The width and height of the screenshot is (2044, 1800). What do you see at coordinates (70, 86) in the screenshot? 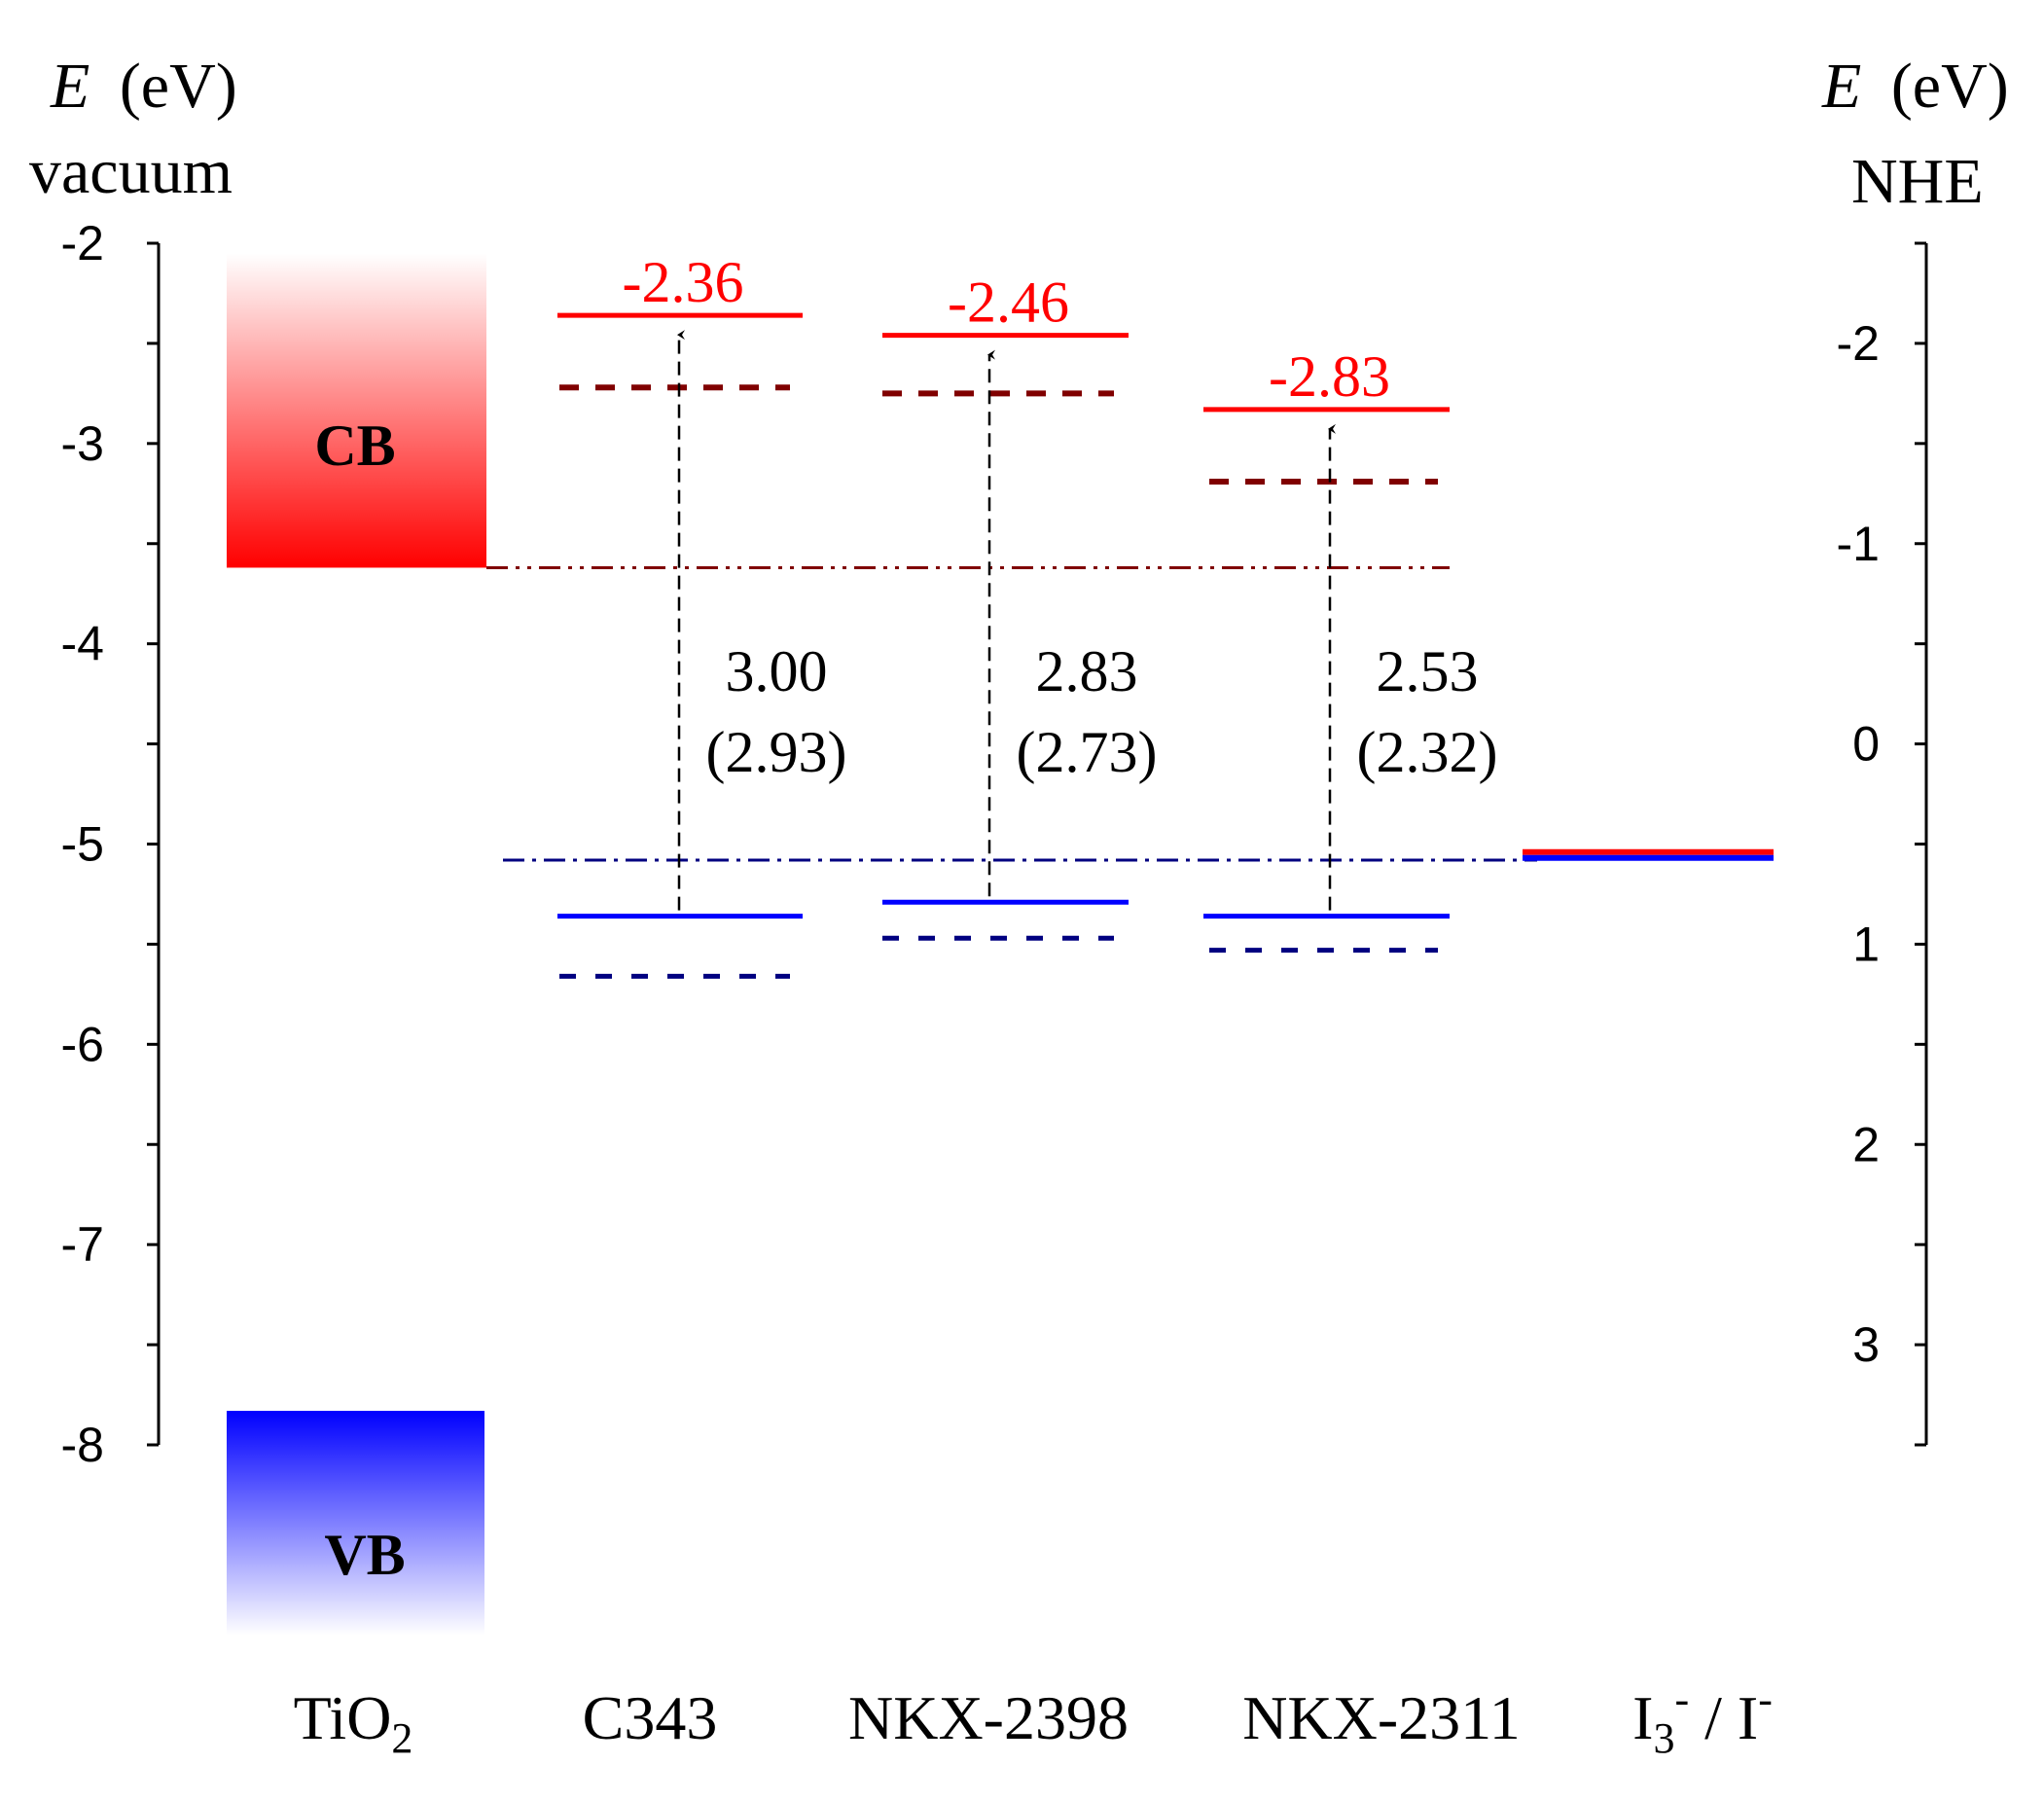
I see `left-axis-var: E` at bounding box center [70, 86].